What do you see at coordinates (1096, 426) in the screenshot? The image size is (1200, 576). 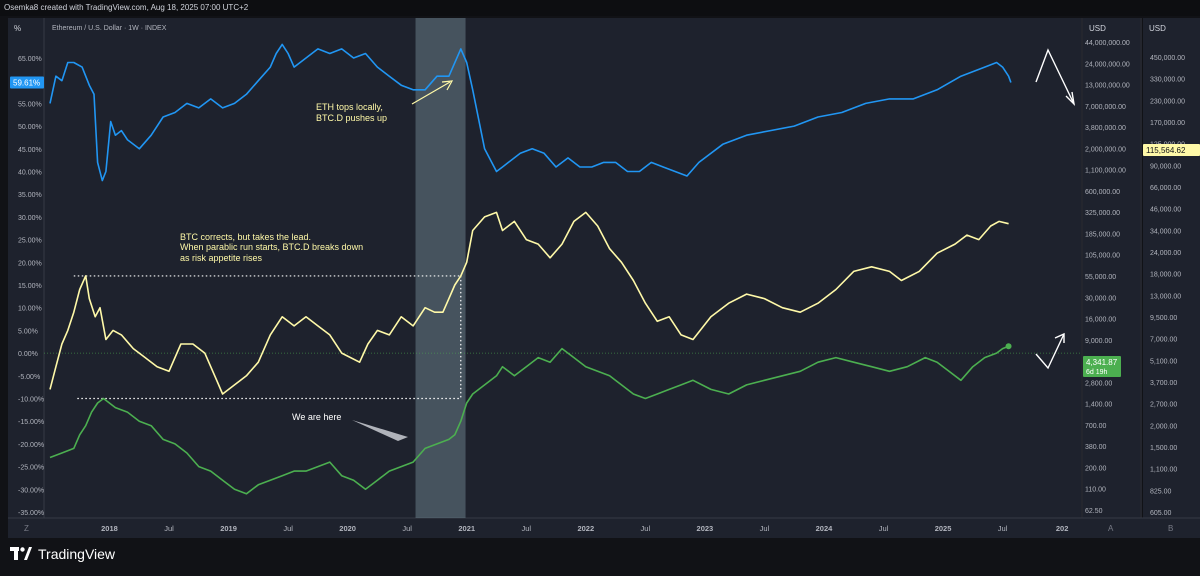 I see `mid-axis-tick: 700.00` at bounding box center [1096, 426].